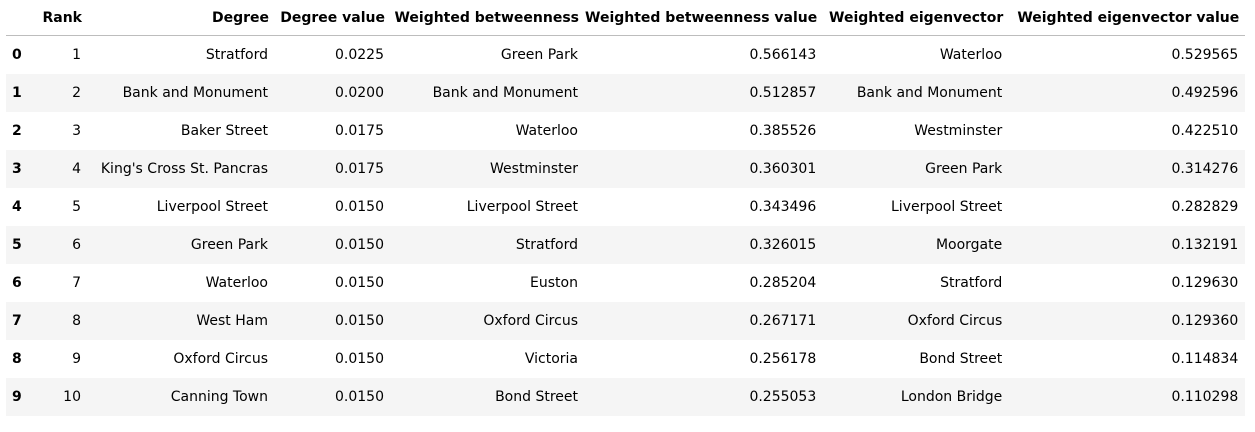 This screenshot has width=1255, height=432. I want to click on cell-weighted-betweenness-value: 0.385526, so click(783, 131).